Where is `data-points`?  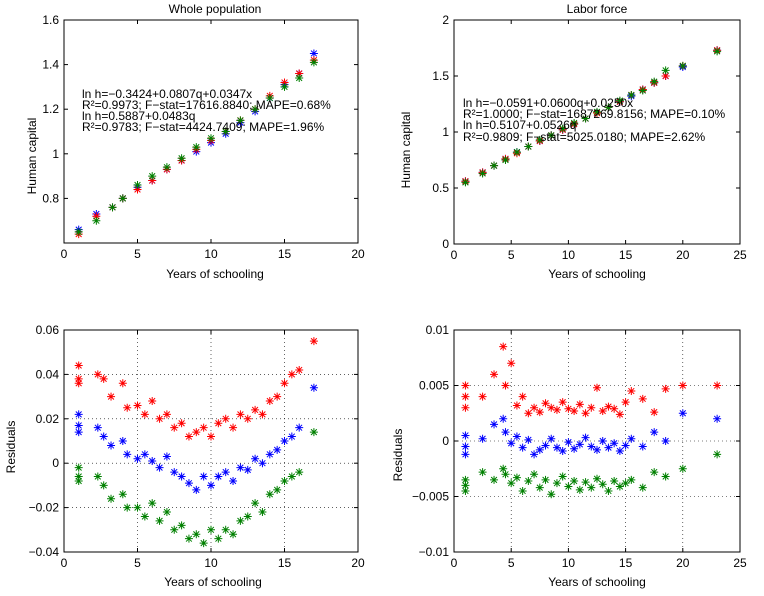 data-points is located at coordinates (591, 116).